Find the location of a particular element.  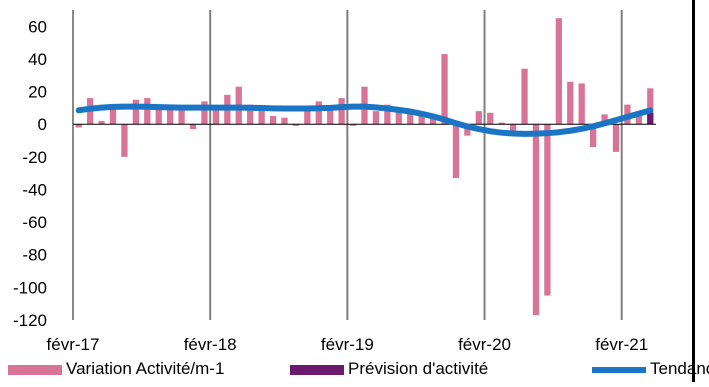

x-tick-label: févr-19 is located at coordinates (347, 344).